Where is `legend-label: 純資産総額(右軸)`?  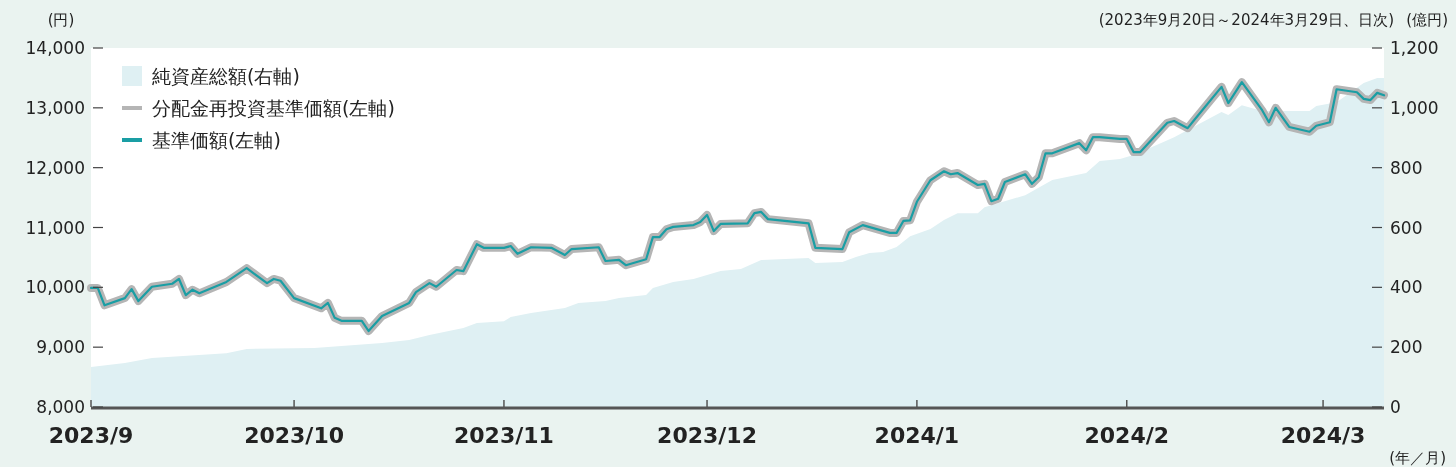 legend-label: 純資産総額(右軸) is located at coordinates (226, 76).